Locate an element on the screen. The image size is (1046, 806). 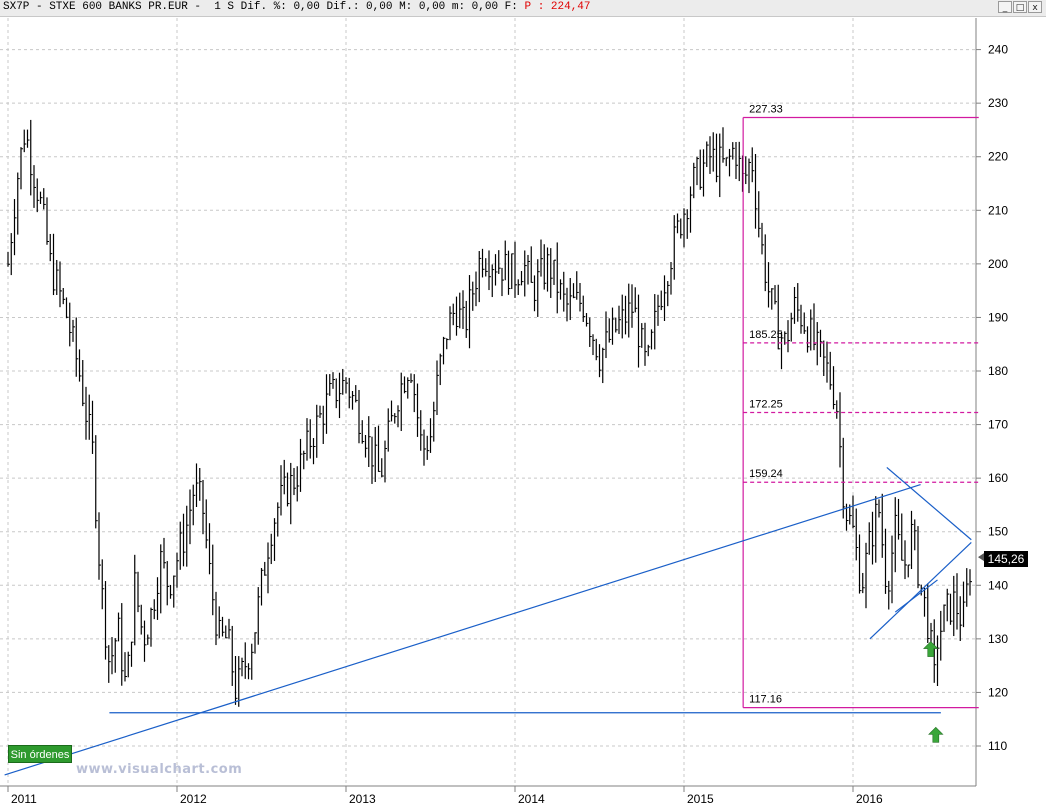
y-tick-label: 110 is located at coordinates (997, 746).